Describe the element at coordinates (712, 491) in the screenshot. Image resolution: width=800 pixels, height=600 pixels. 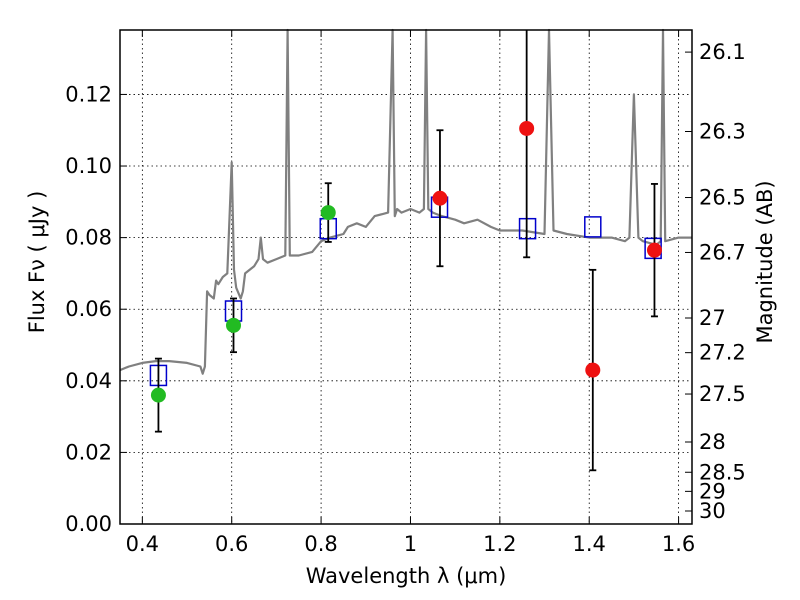
I see `y2-tick-label: 29` at that location.